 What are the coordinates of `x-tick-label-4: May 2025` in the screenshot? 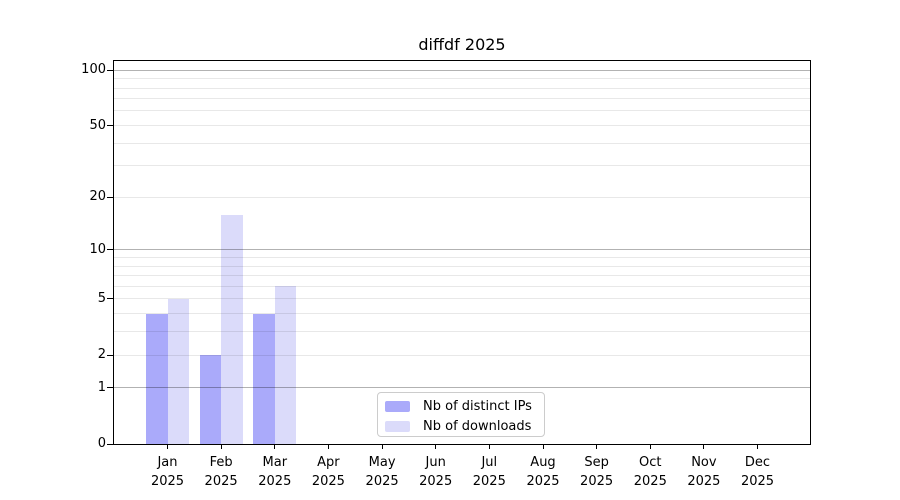 It's located at (382, 472).